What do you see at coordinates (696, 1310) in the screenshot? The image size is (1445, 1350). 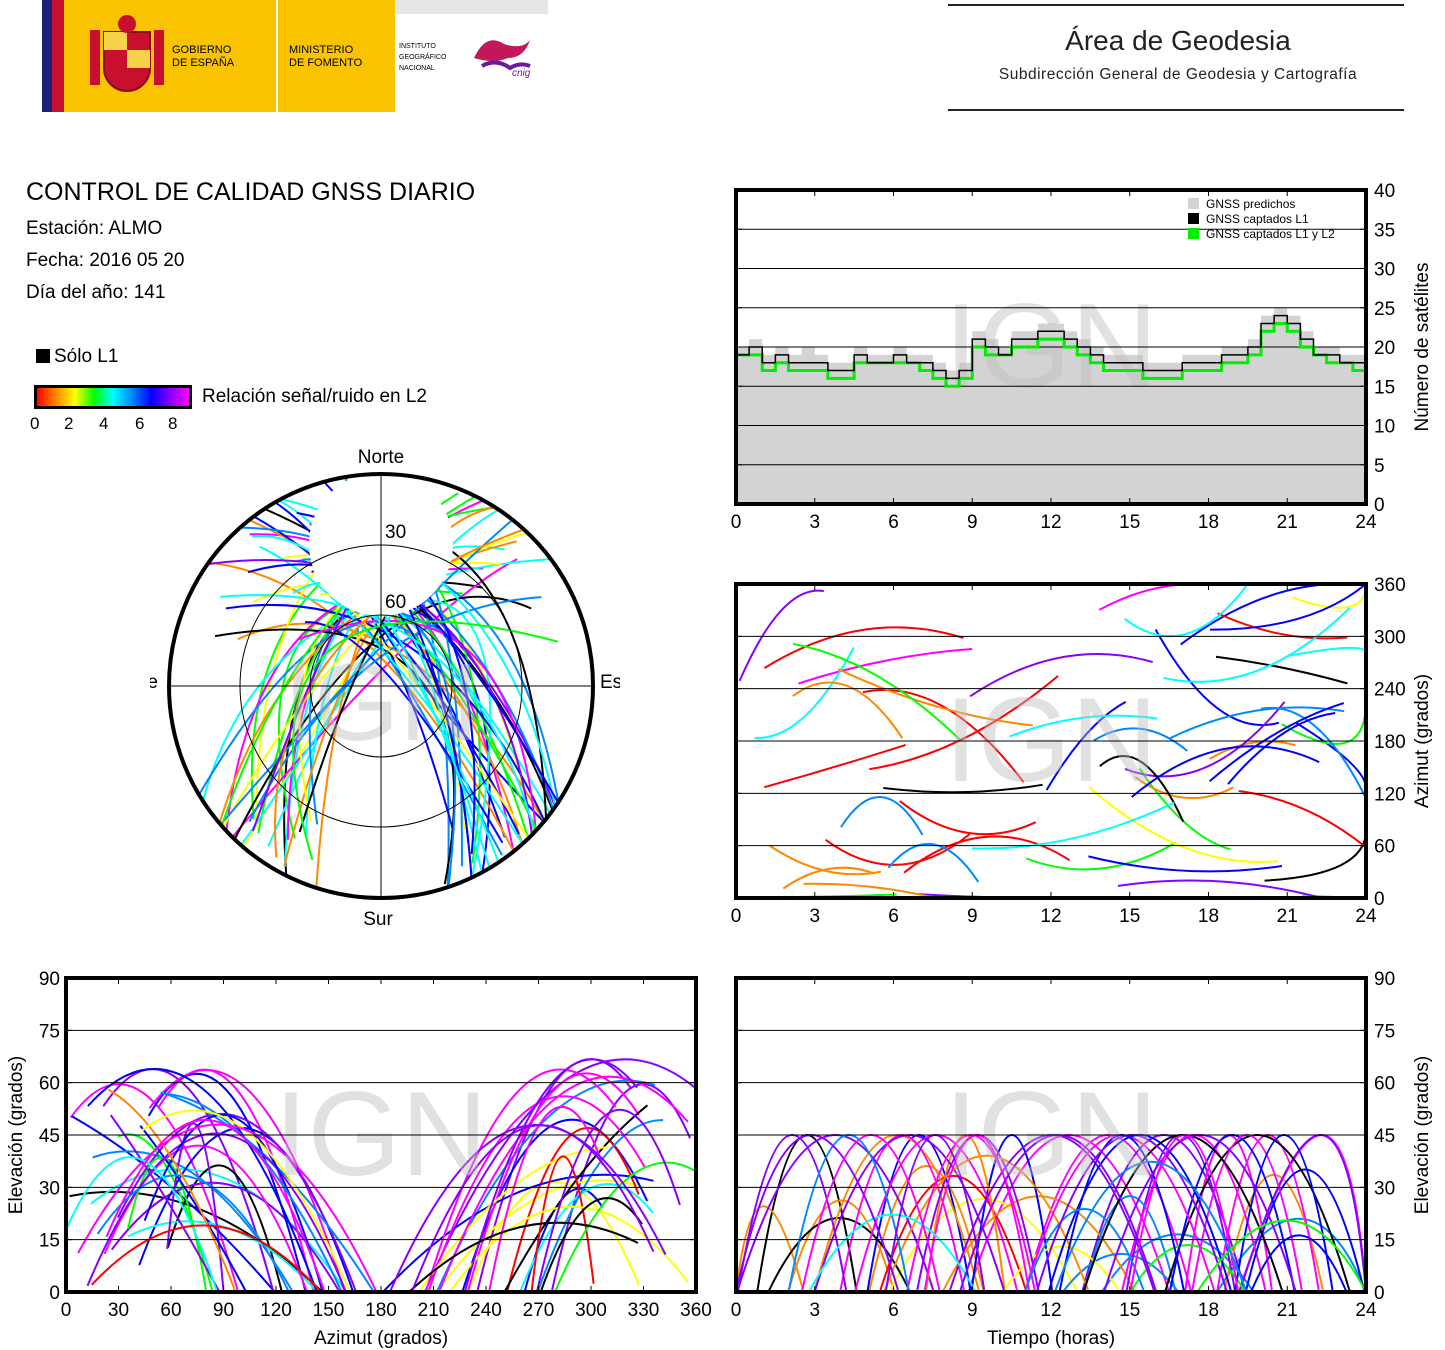 I see `elevation-azimuth-xtick: 360` at bounding box center [696, 1310].